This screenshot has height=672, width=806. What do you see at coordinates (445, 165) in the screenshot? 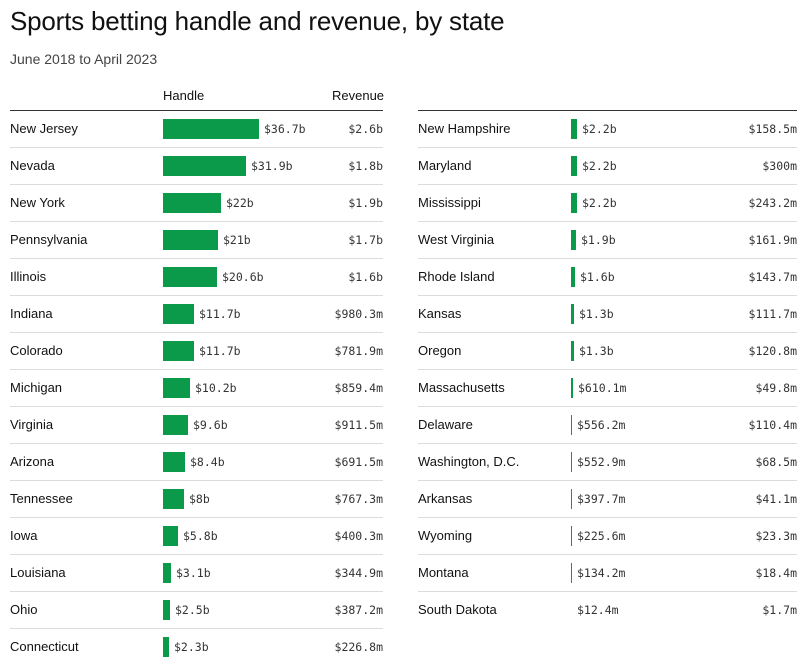
I see `state-name: Maryland` at bounding box center [445, 165].